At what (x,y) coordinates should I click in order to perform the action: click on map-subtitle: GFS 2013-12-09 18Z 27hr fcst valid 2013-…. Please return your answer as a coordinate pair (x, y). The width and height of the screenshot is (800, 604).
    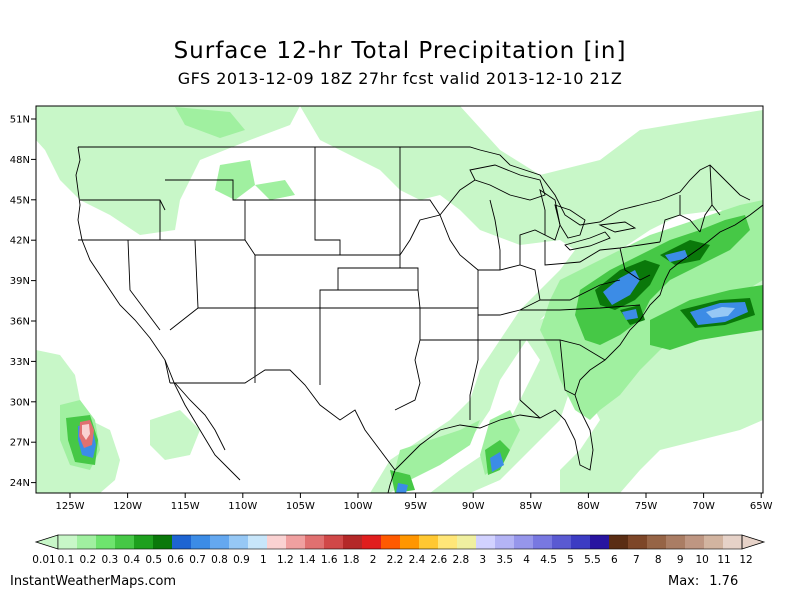
    Looking at the image, I should click on (400, 78).